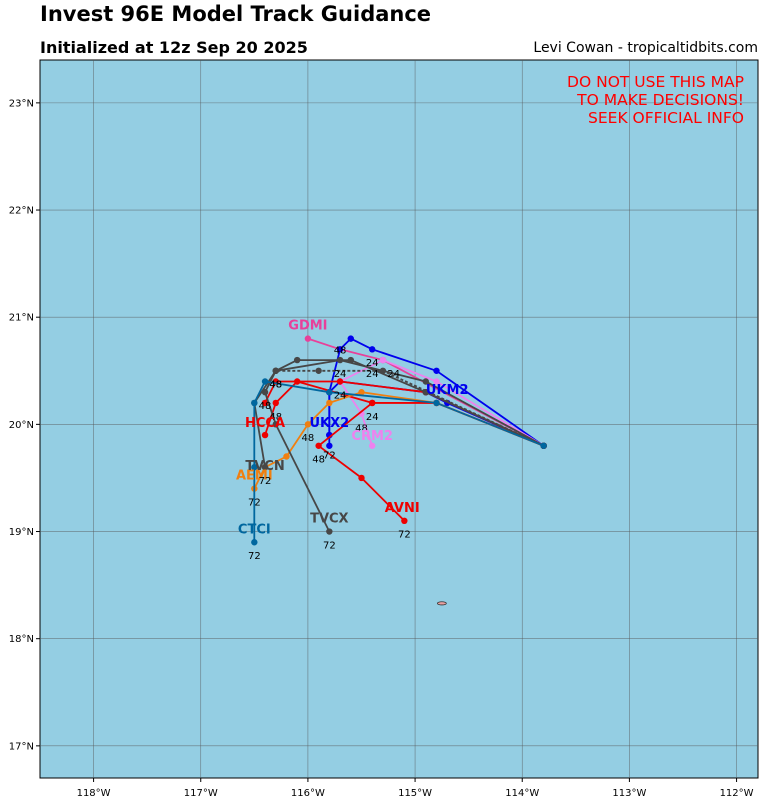  What do you see at coordinates (265, 423) in the screenshot?
I see `model-name-label: HCCA` at bounding box center [265, 423].